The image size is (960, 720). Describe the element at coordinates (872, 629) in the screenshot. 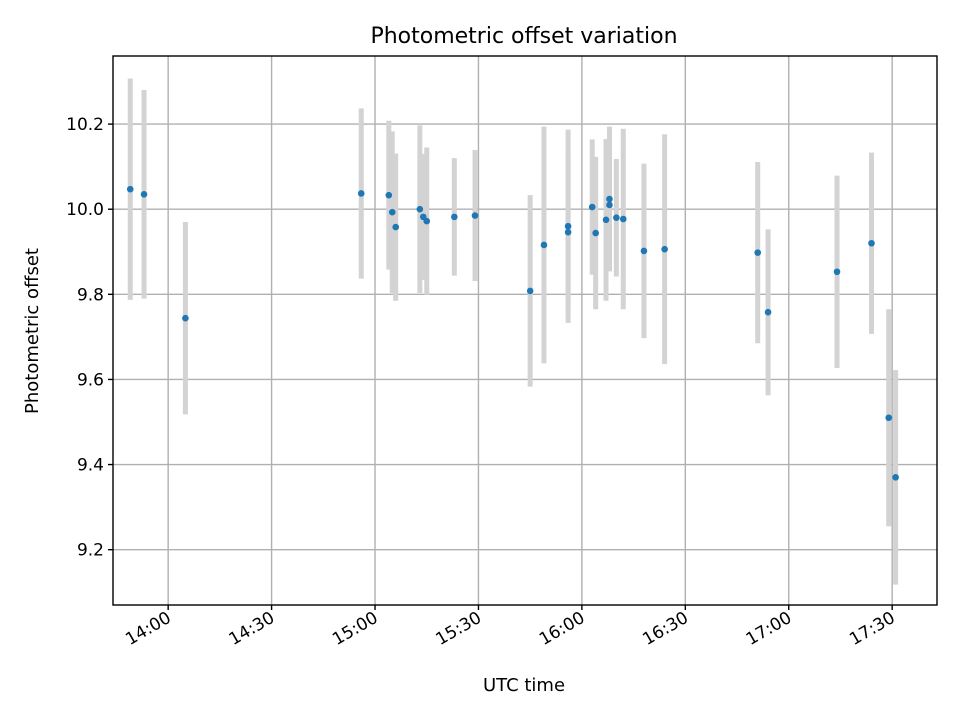

I see `x-tick-label: 17:30` at that location.